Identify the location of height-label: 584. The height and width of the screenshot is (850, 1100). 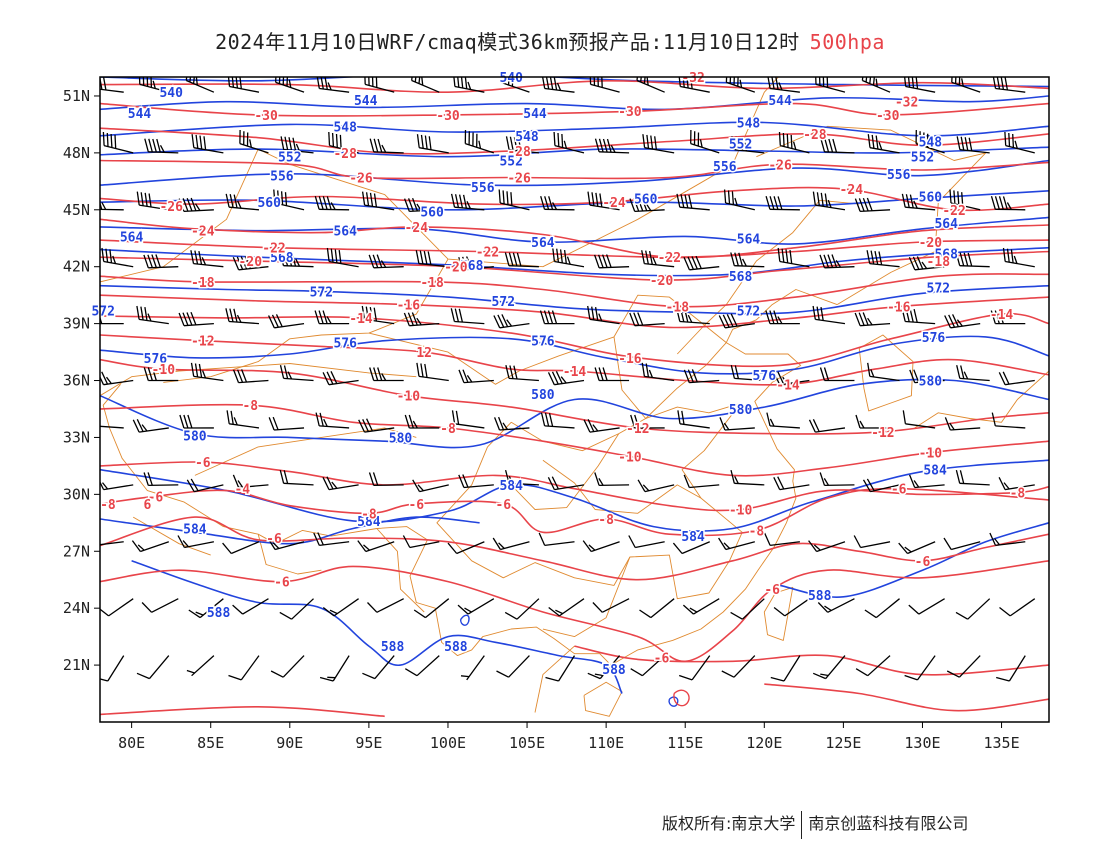
(511, 486).